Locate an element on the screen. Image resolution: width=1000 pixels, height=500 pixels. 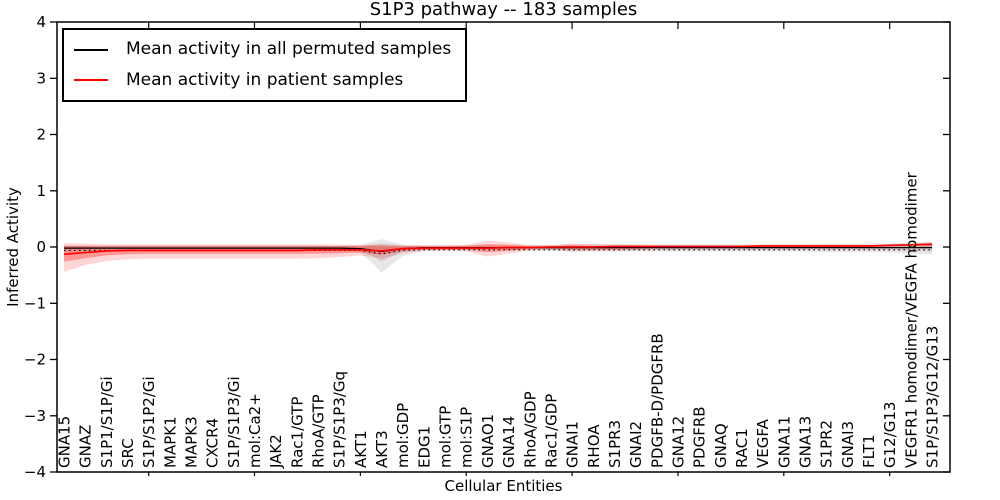
x-tick-label: mol:Ca2+ is located at coordinates (255, 430).